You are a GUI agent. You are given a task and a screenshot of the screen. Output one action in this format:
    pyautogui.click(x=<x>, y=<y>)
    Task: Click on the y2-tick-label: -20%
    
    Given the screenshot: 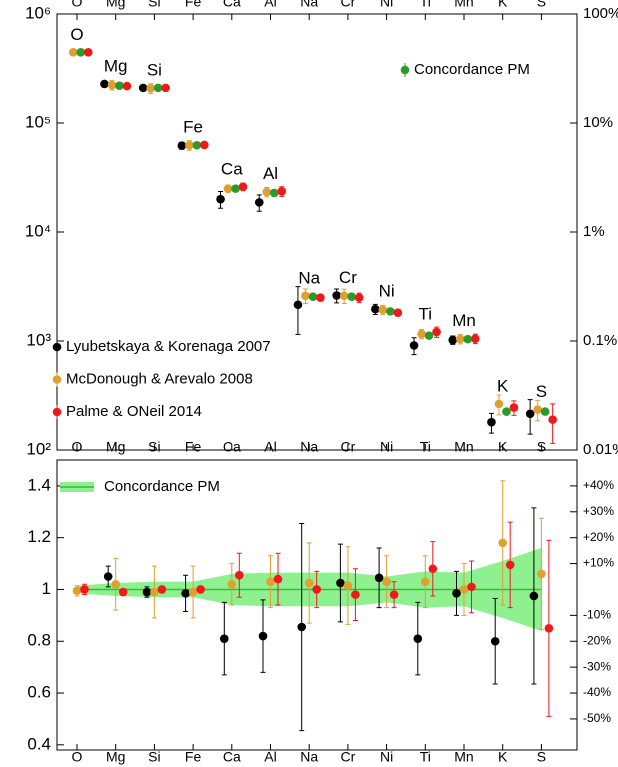 What is the action you would take?
    pyautogui.click(x=597, y=640)
    